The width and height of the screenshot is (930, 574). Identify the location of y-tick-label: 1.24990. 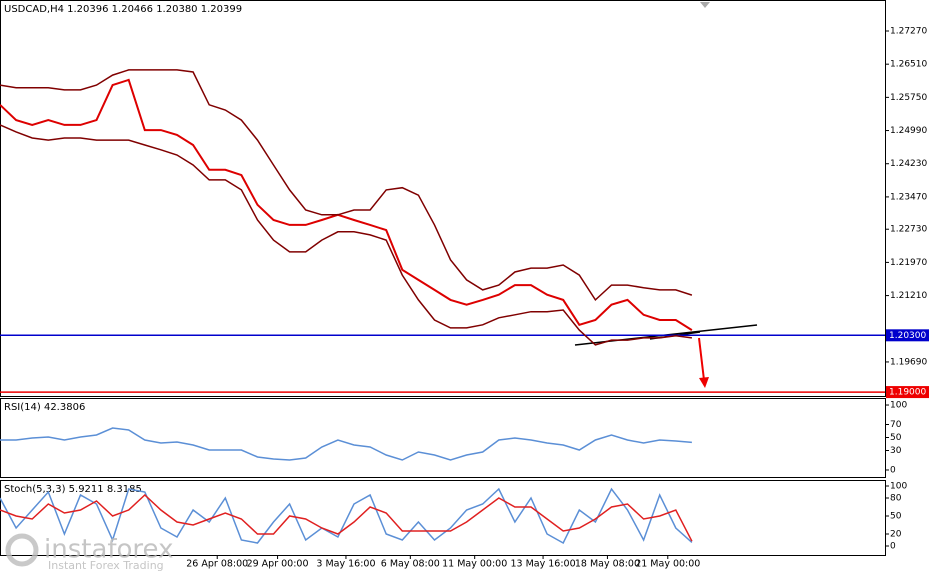
(908, 131).